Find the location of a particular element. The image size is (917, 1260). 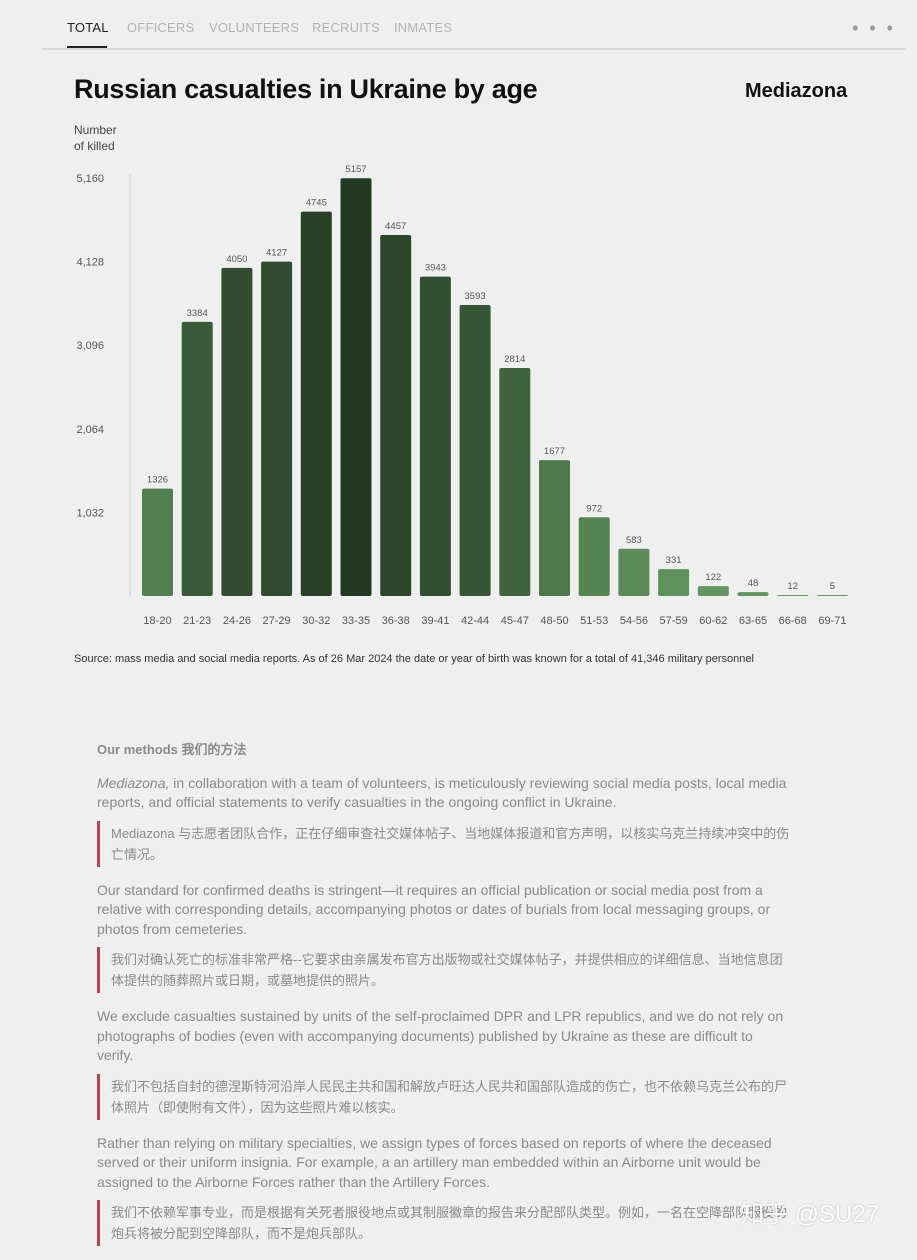

tab-total: TOTAL is located at coordinates (88, 27).